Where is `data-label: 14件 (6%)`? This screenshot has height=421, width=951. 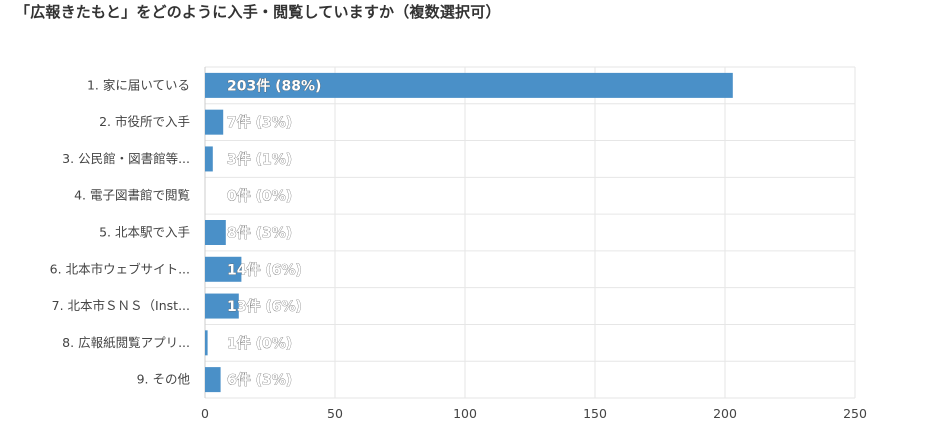
data-label: 14件 (6%) is located at coordinates (264, 269).